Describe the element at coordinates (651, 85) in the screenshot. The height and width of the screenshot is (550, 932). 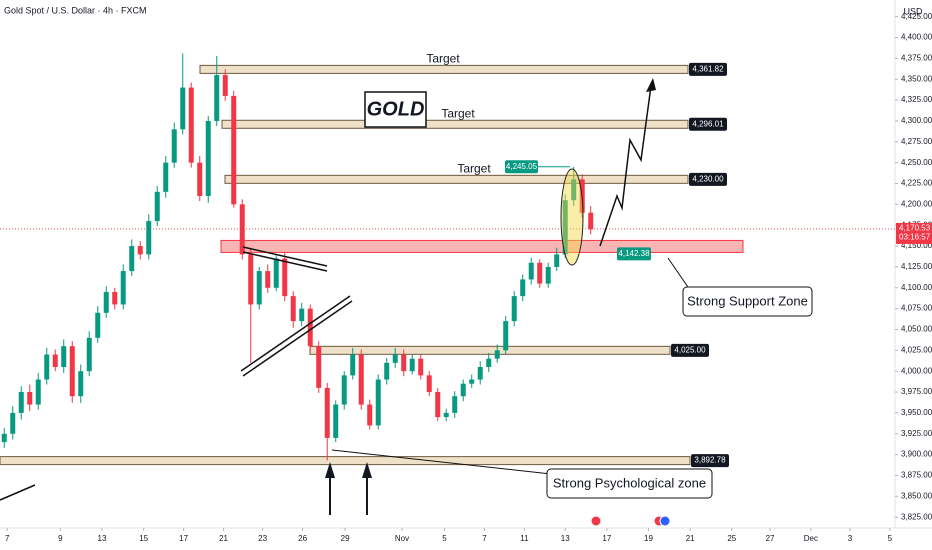
I see `projection-arrowhead` at that location.